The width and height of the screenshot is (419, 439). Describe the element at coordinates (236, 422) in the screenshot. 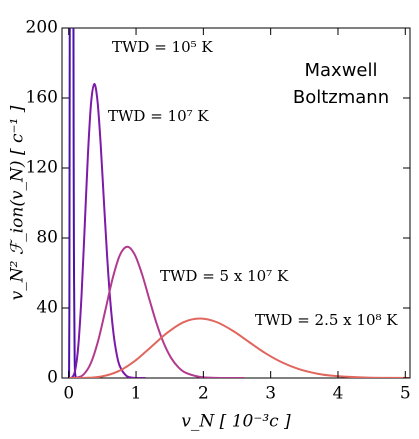

I see `x-axis-label: v_N [ 10⁻³c ]` at that location.